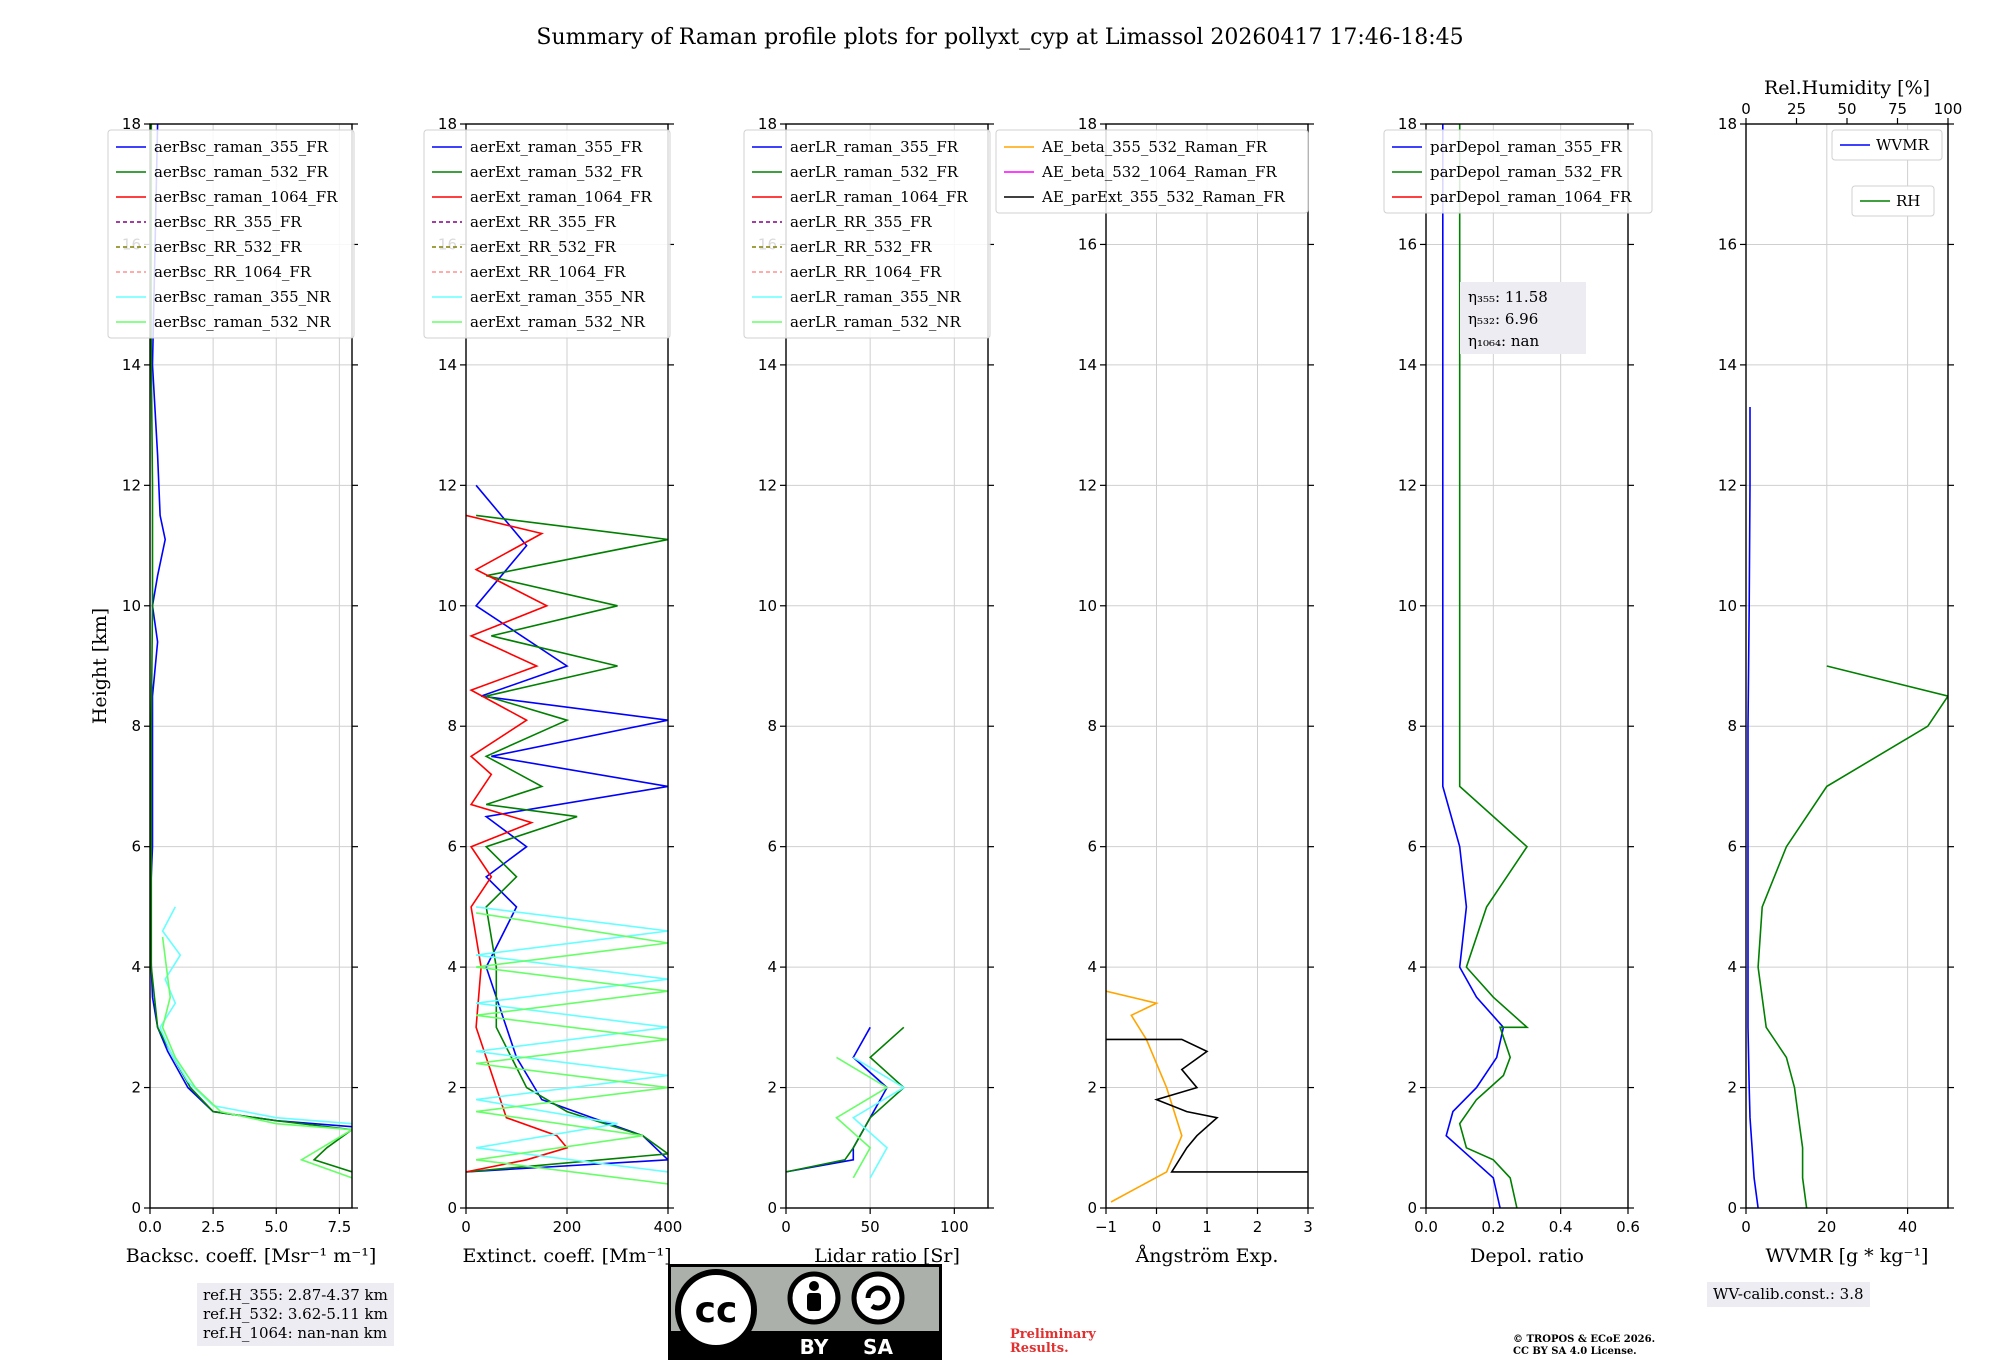  I want to click on legend-entry: aerLR_raman_1064_FR, so click(879, 197).